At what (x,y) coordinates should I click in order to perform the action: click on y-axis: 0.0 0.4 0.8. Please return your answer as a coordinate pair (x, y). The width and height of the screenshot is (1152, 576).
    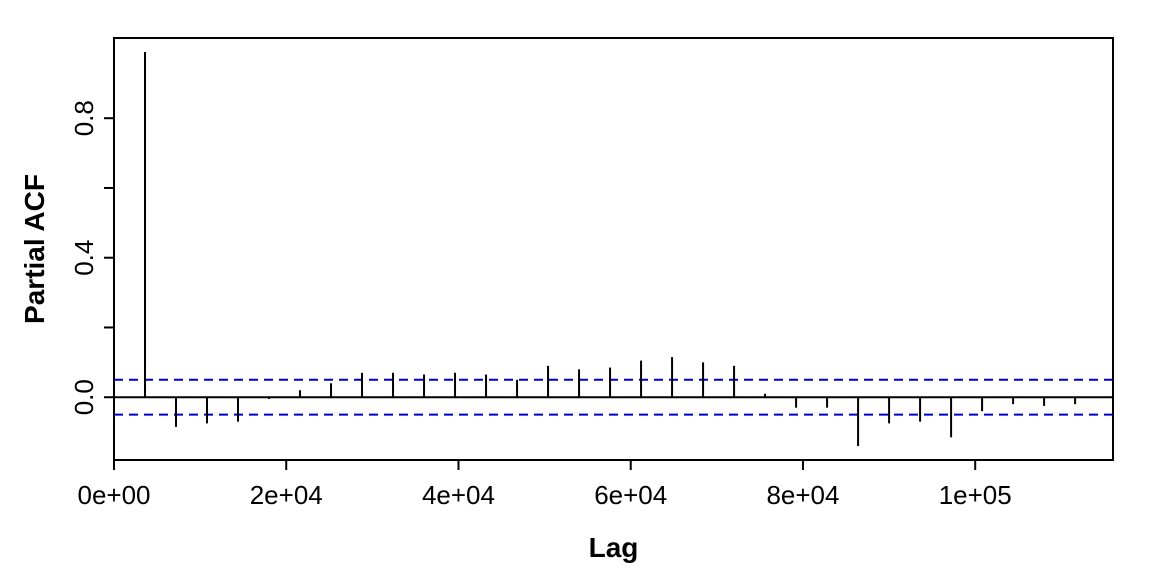
    Looking at the image, I should click on (91, 257).